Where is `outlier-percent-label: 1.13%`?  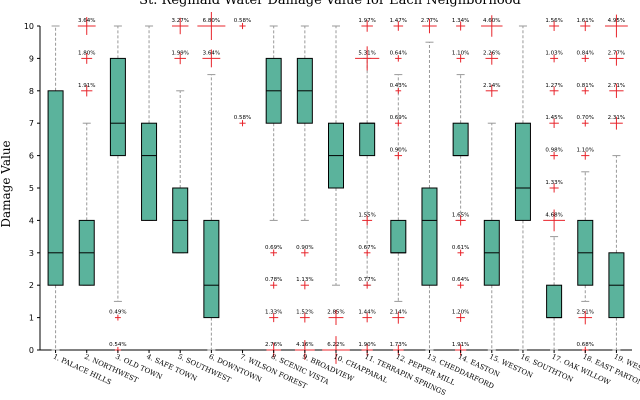
outlier-percent-label: 1.13% is located at coordinates (304, 280).